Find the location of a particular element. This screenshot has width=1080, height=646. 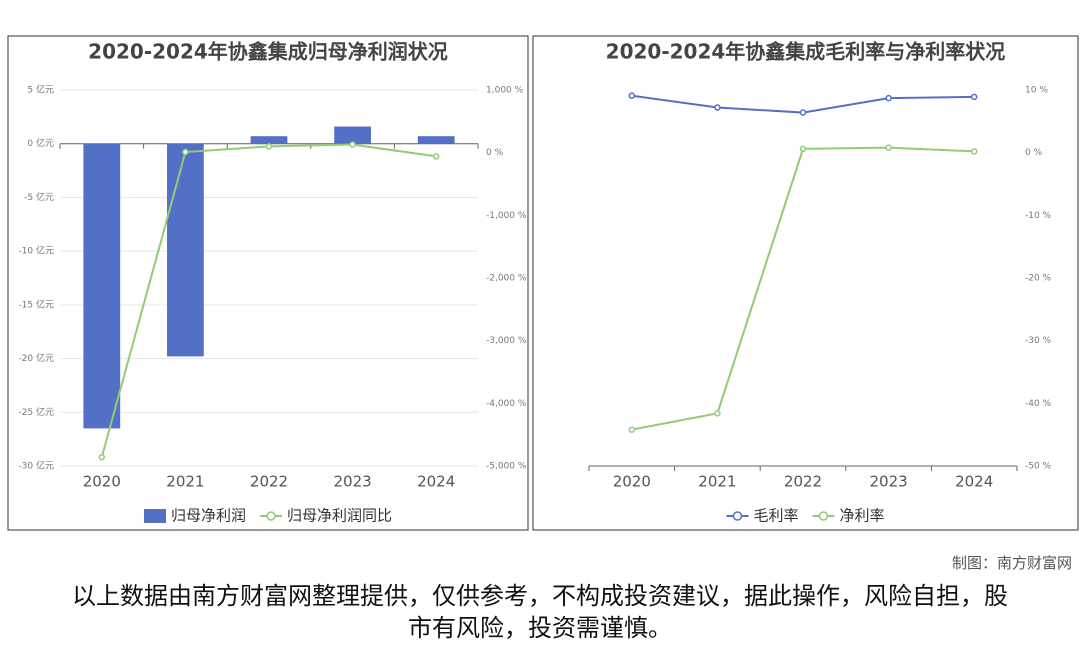

y-tick-label: -10 亿元 is located at coordinates (36, 251).